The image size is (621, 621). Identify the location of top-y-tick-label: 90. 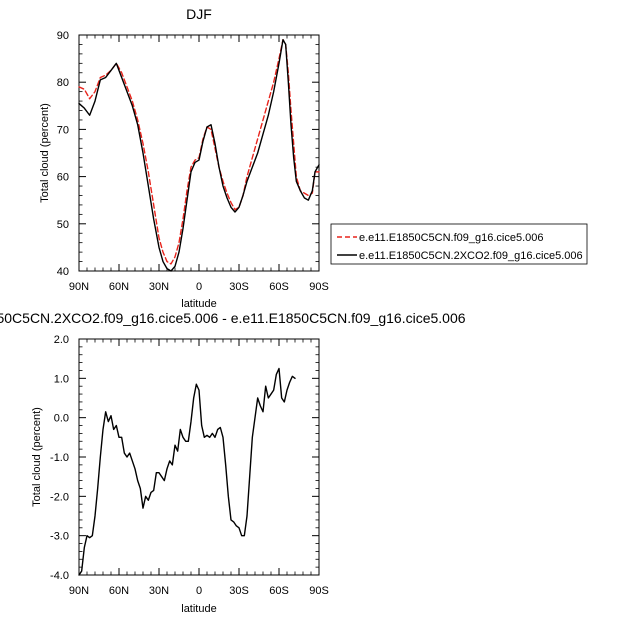
(63, 36).